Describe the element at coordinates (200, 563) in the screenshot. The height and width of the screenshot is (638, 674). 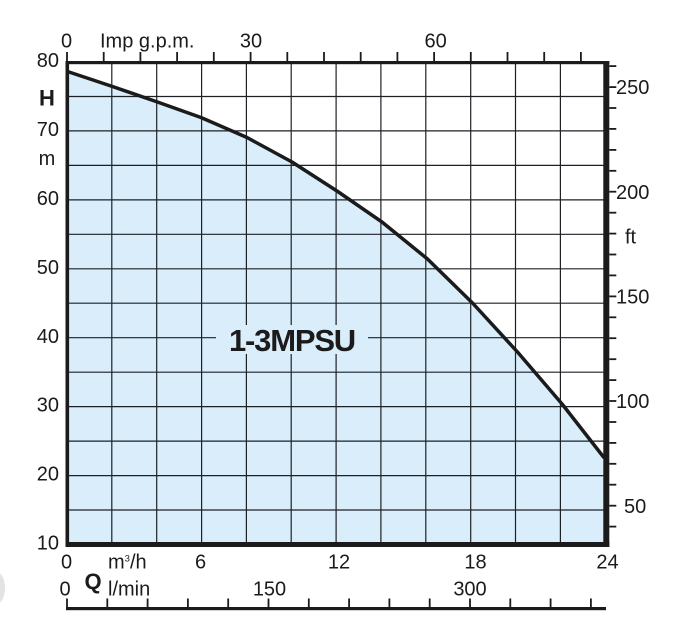
I see `svg-text: 6` at that location.